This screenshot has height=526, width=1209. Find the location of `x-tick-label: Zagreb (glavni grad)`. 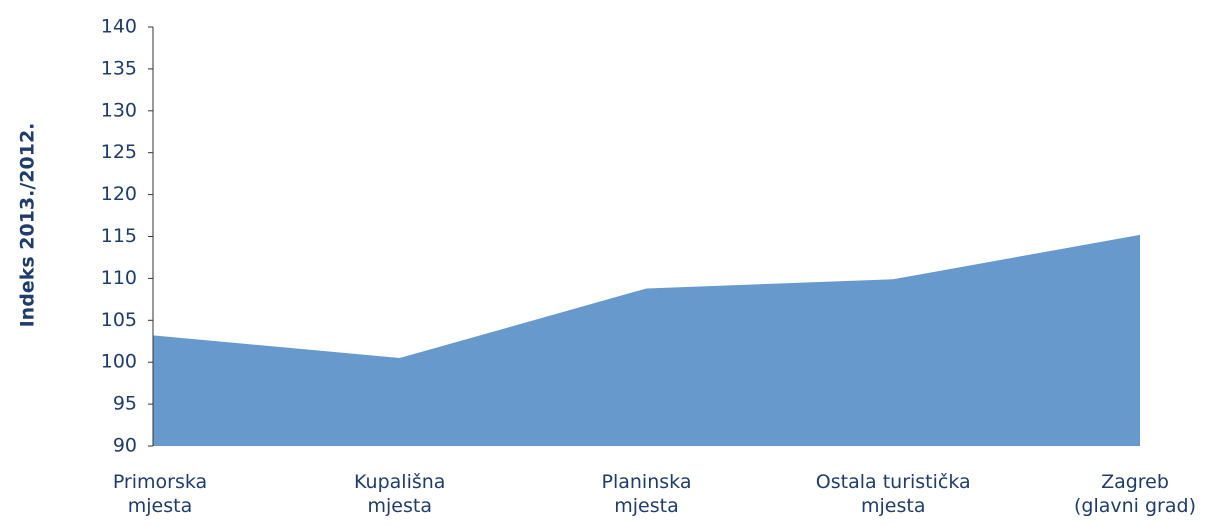

x-tick-label: Zagreb (glavni grad) is located at coordinates (1135, 494).